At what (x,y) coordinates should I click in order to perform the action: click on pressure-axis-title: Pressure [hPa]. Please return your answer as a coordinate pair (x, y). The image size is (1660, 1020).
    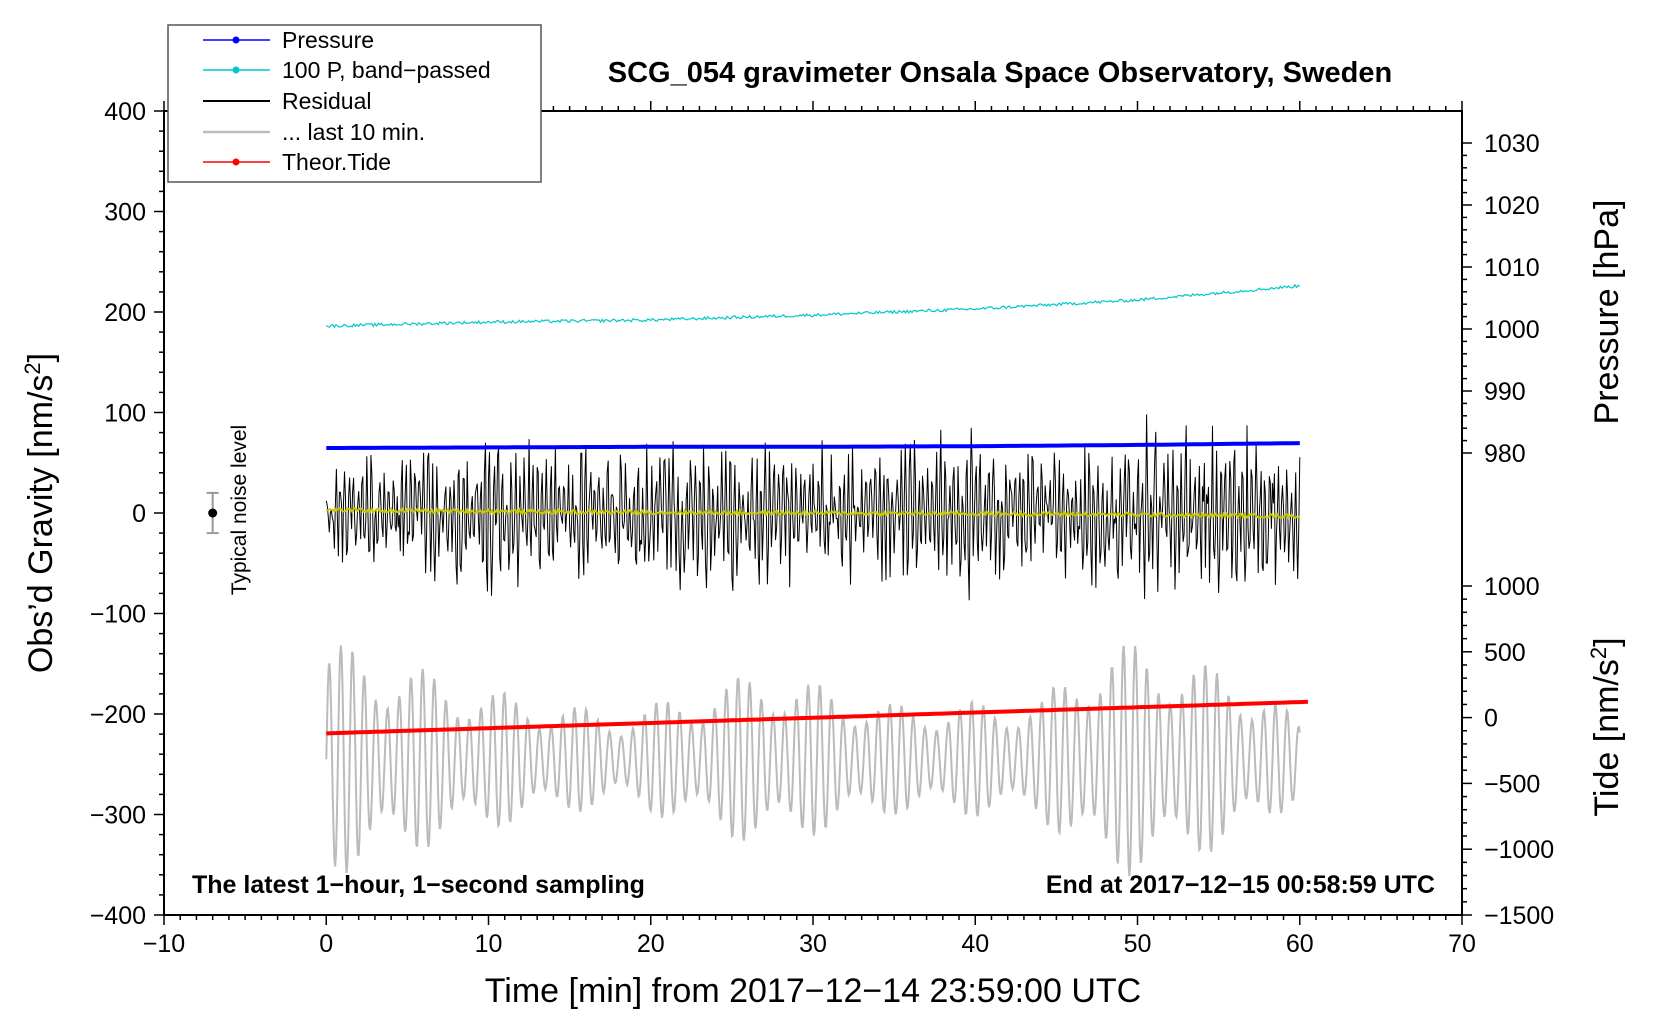
    Looking at the image, I should click on (1607, 312).